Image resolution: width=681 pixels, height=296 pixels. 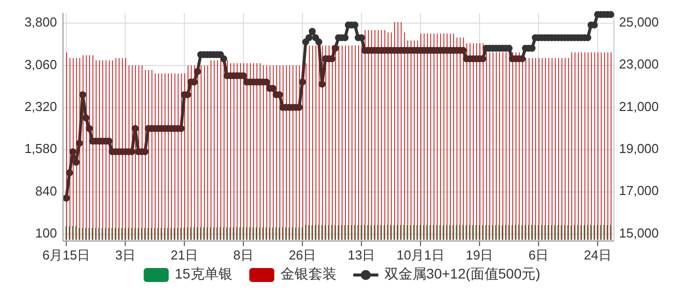 I want to click on y2-tick-label: 23,000, so click(x=639, y=64).